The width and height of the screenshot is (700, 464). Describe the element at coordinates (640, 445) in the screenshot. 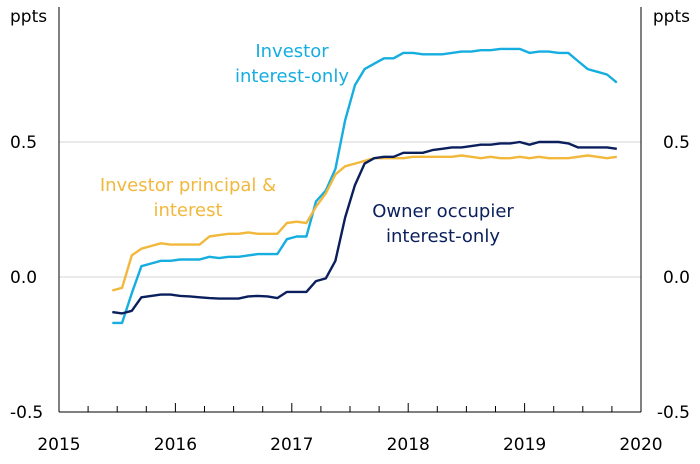

I see `x-tick-label: 2020` at that location.